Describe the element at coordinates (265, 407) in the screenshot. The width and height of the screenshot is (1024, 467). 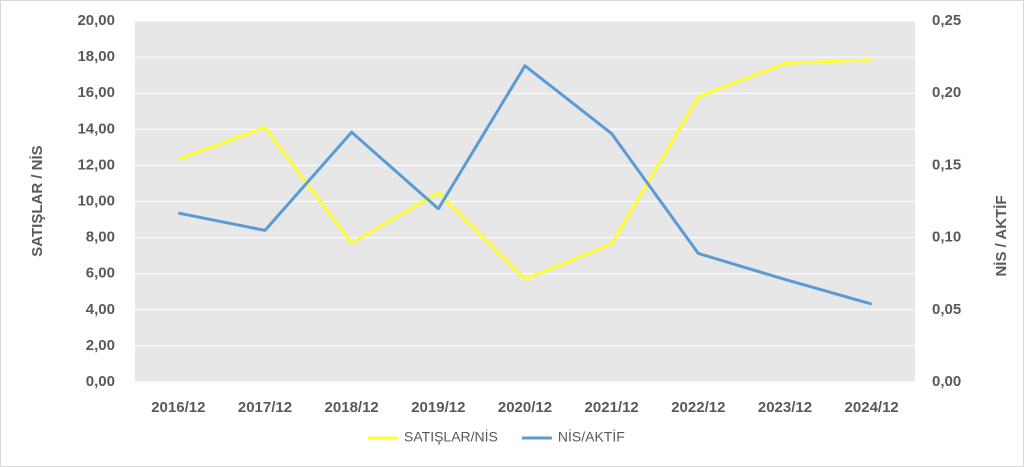
I see `x-tick-label: 2017/12` at that location.